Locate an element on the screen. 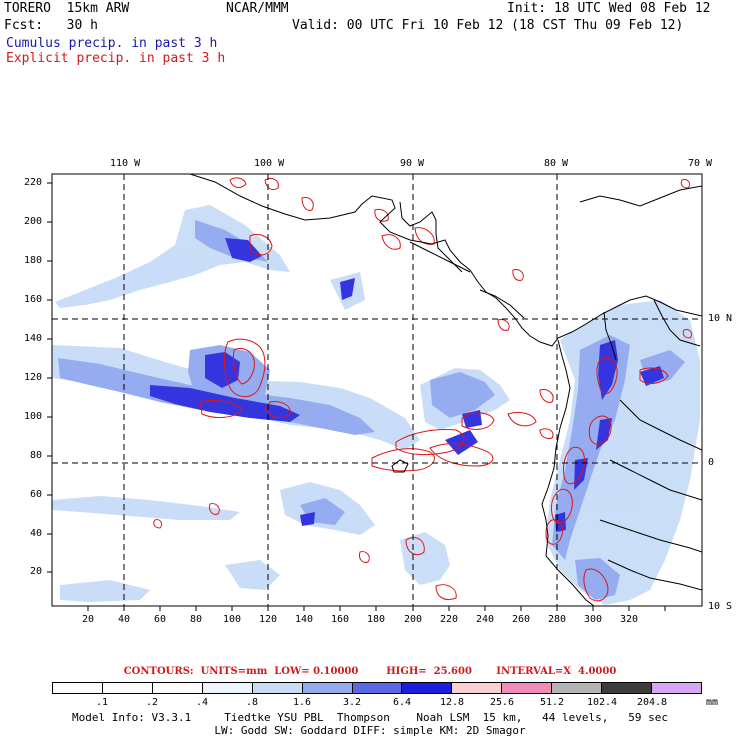 The width and height of the screenshot is (740, 740). explicit-legend: Explicit precip. in past 3 h is located at coordinates (116, 58).